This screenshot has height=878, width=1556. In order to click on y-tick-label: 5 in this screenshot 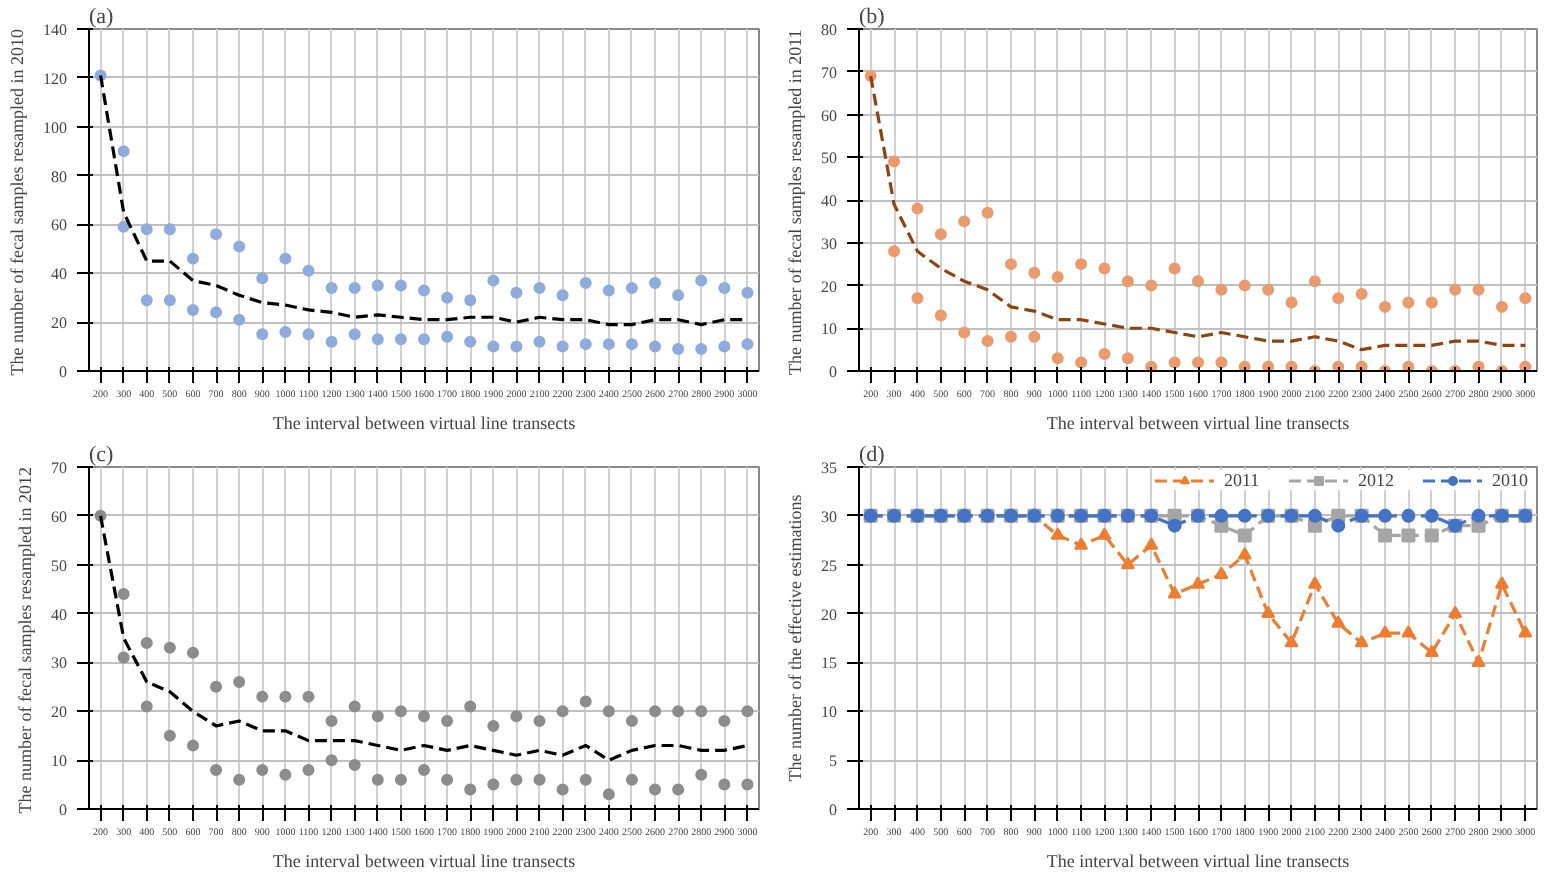, I will do `click(833, 761)`.